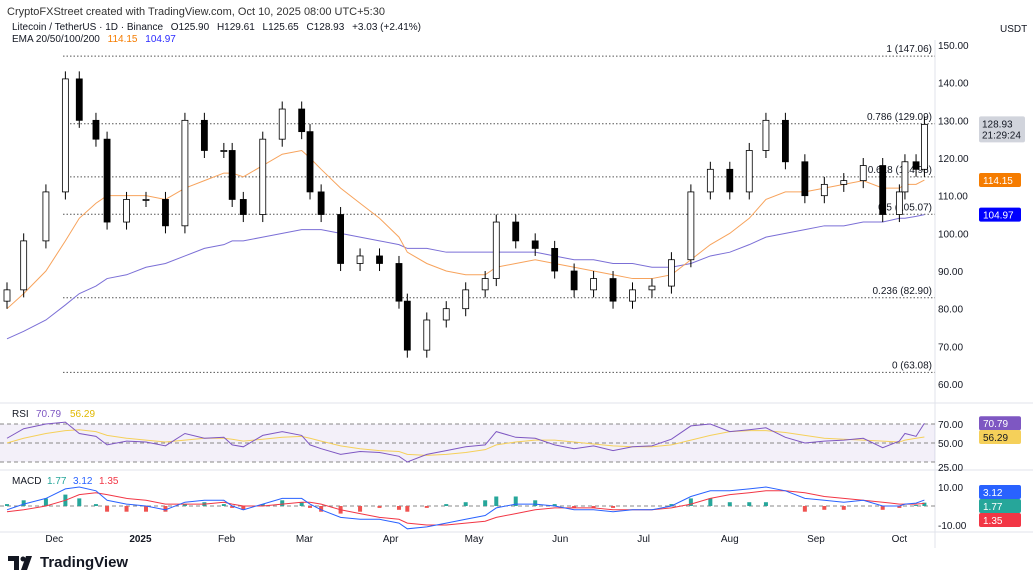  What do you see at coordinates (1000, 520) in the screenshot?
I see `macd-signal-badge-bg` at bounding box center [1000, 520].